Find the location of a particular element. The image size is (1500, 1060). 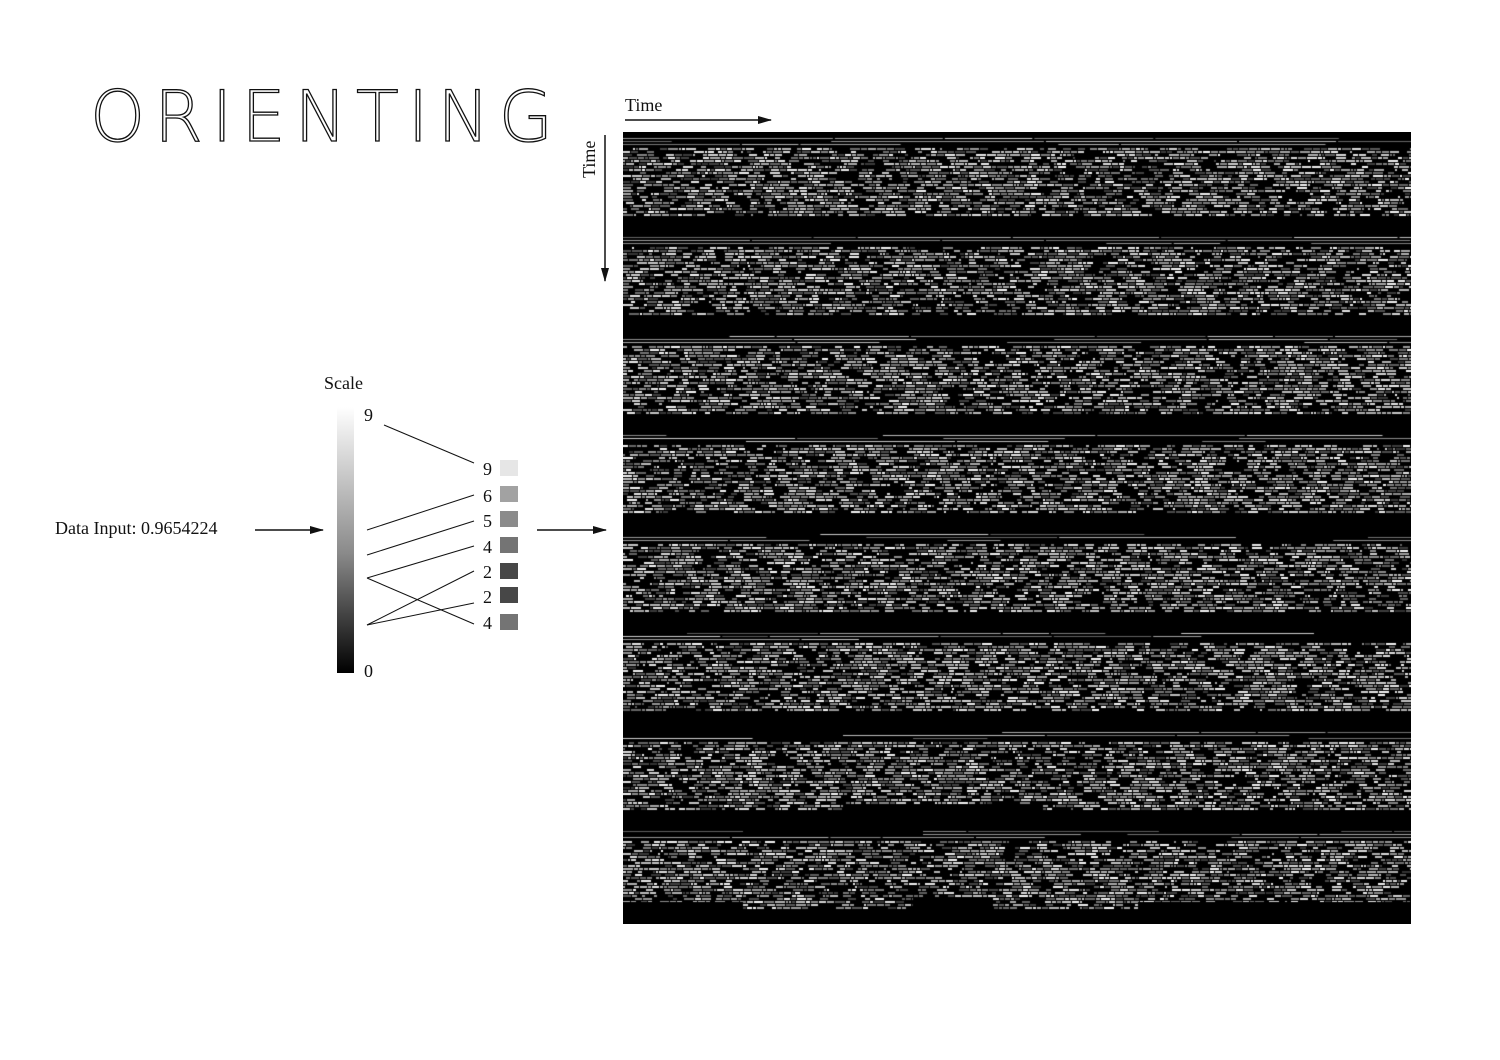

scale-gradient-bar is located at coordinates (345, 540).